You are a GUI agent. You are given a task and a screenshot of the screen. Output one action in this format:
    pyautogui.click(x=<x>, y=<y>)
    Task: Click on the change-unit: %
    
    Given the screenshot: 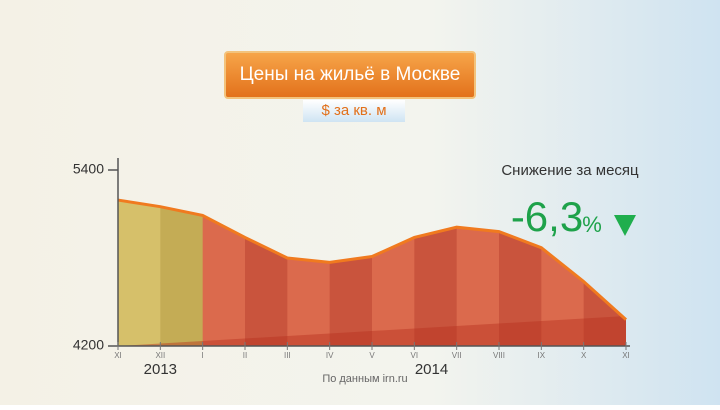 What is the action you would take?
    pyautogui.click(x=592, y=224)
    